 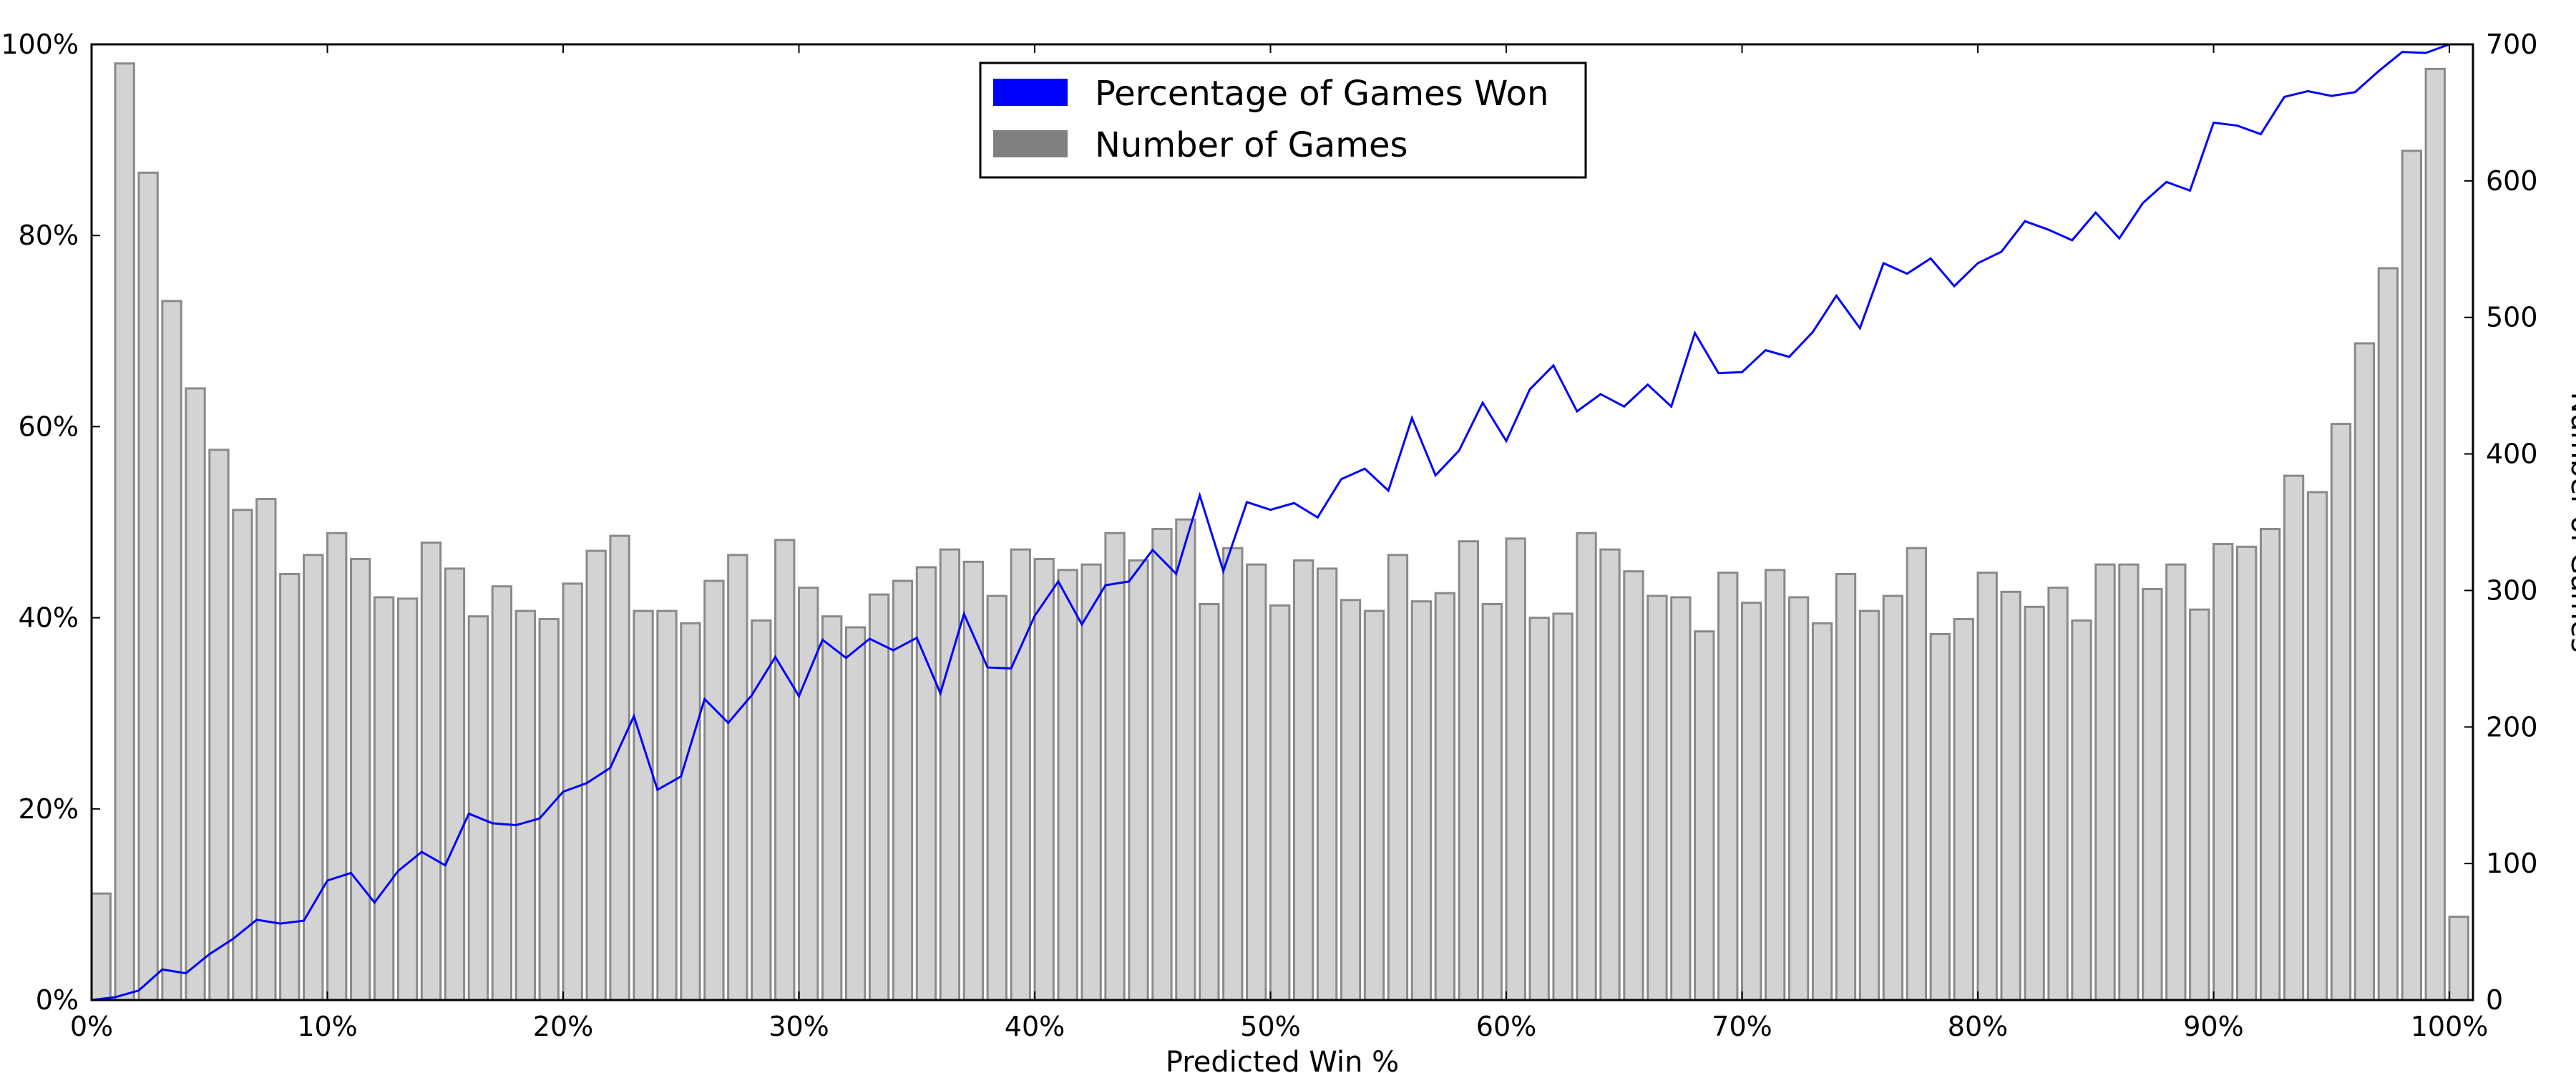 I want to click on y-right-tick-label: 300, so click(x=2512, y=590).